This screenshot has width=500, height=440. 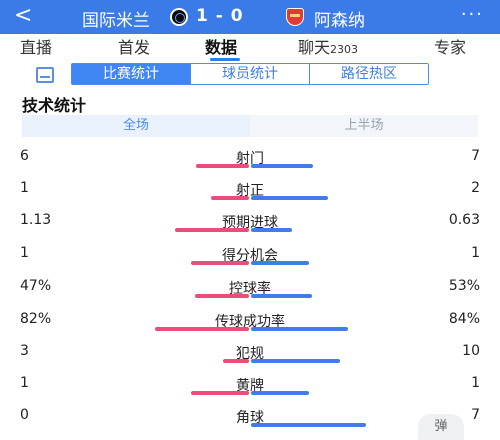 I want to click on stat-home-value: 3, so click(x=24, y=351).